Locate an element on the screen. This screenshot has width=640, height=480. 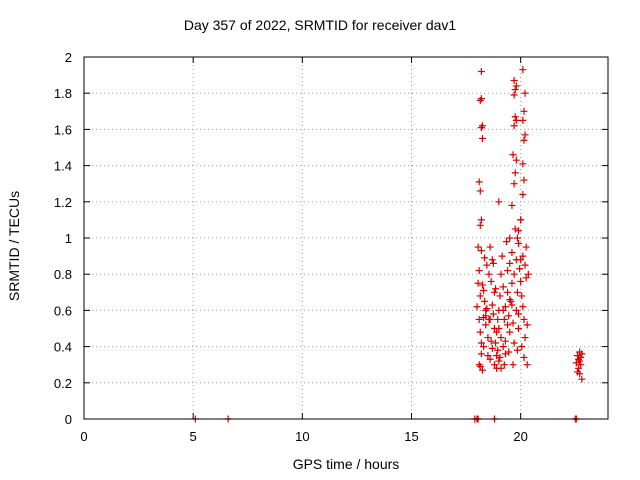
y-tick-label: 1.6 is located at coordinates (63, 129).